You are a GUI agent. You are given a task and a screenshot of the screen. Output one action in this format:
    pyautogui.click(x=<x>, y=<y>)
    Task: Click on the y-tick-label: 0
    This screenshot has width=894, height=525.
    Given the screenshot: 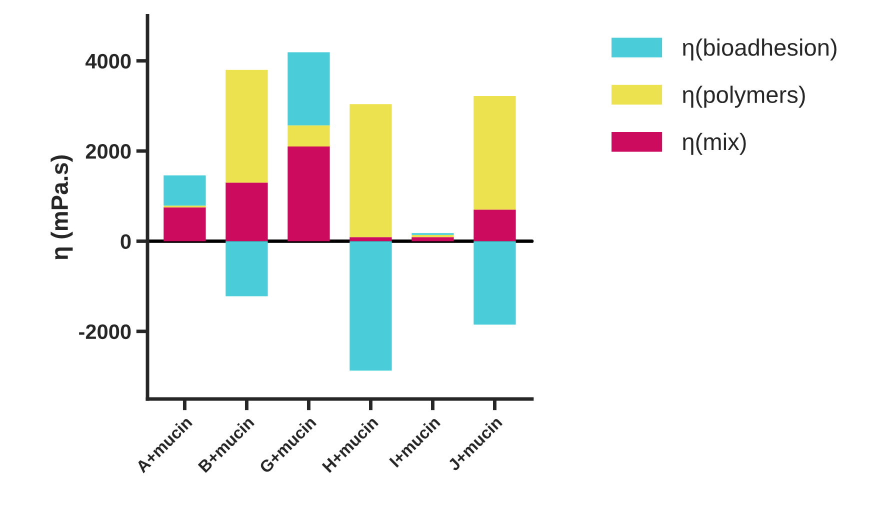 What is the action you would take?
    pyautogui.click(x=125, y=241)
    